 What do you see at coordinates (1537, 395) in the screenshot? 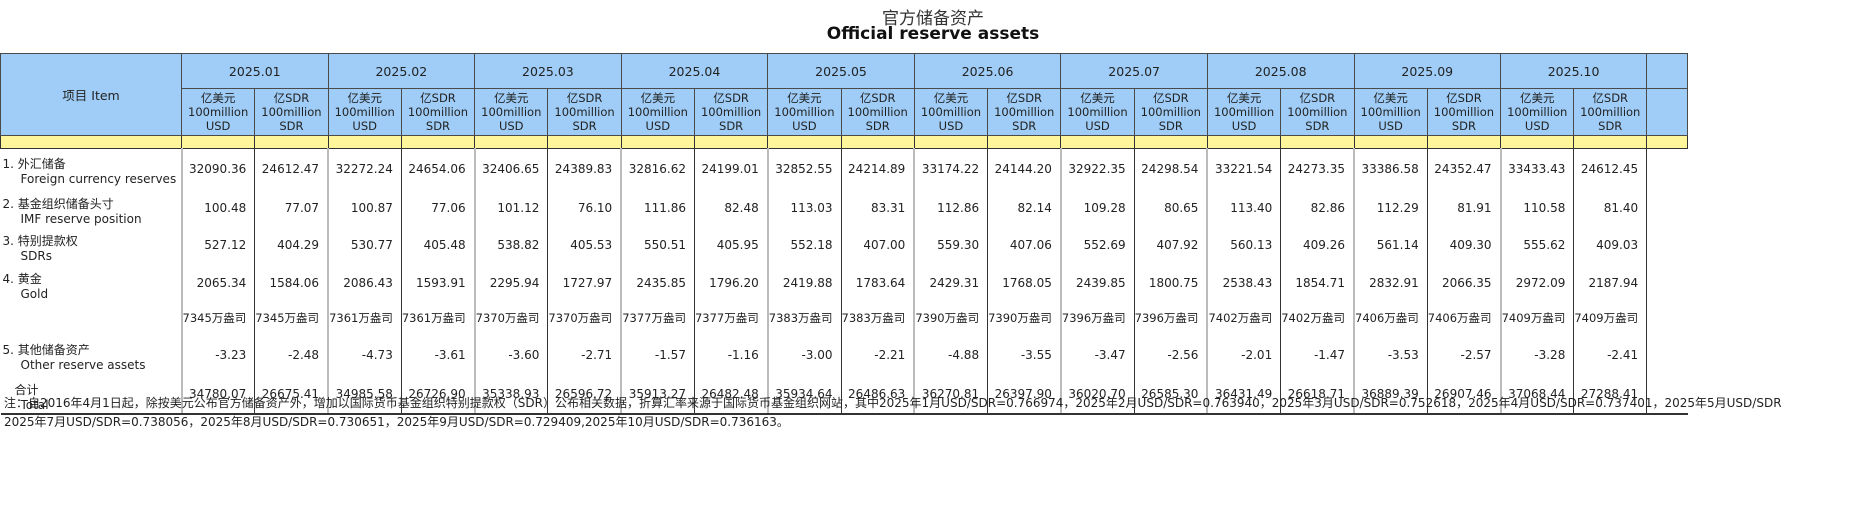
I see `value-usd: 37068.44` at bounding box center [1537, 395].